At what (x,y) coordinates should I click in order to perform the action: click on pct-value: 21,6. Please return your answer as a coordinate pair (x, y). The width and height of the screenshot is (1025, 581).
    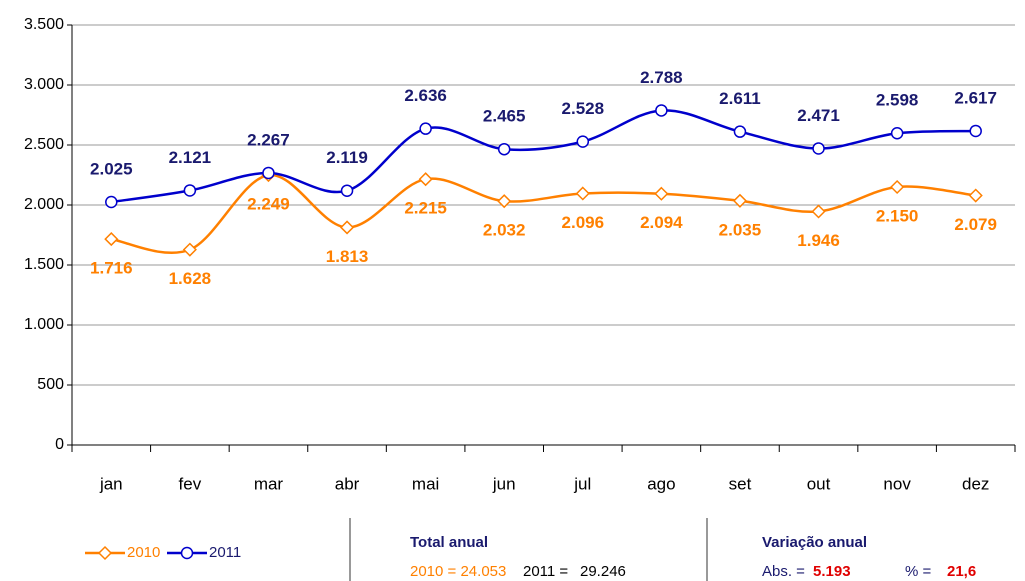
    Looking at the image, I should click on (961, 571).